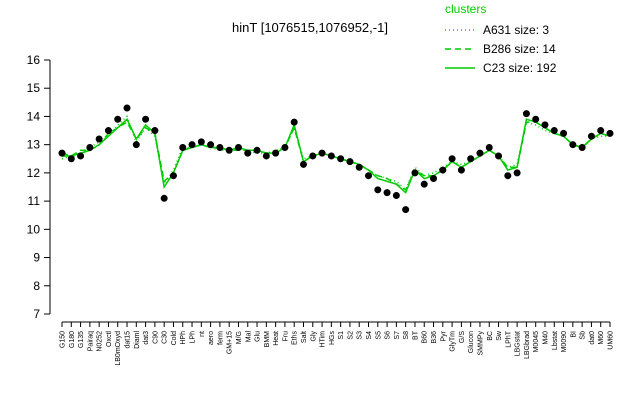  Describe the element at coordinates (465, 9) in the screenshot. I see `legend-title: clusters` at that location.